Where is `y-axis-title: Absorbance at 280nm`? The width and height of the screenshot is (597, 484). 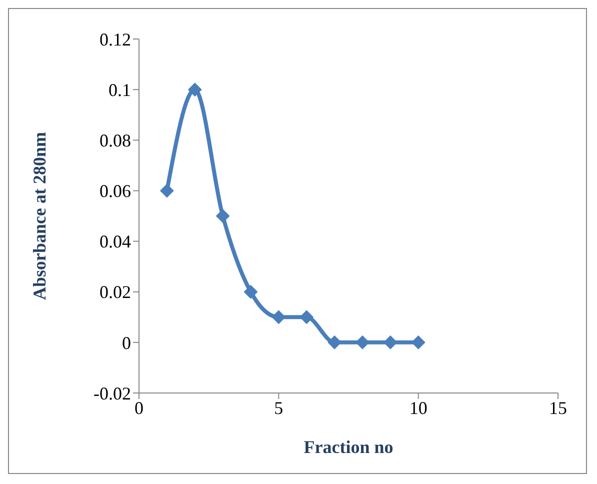 y-axis-title: Absorbance at 280nm is located at coordinates (39, 216).